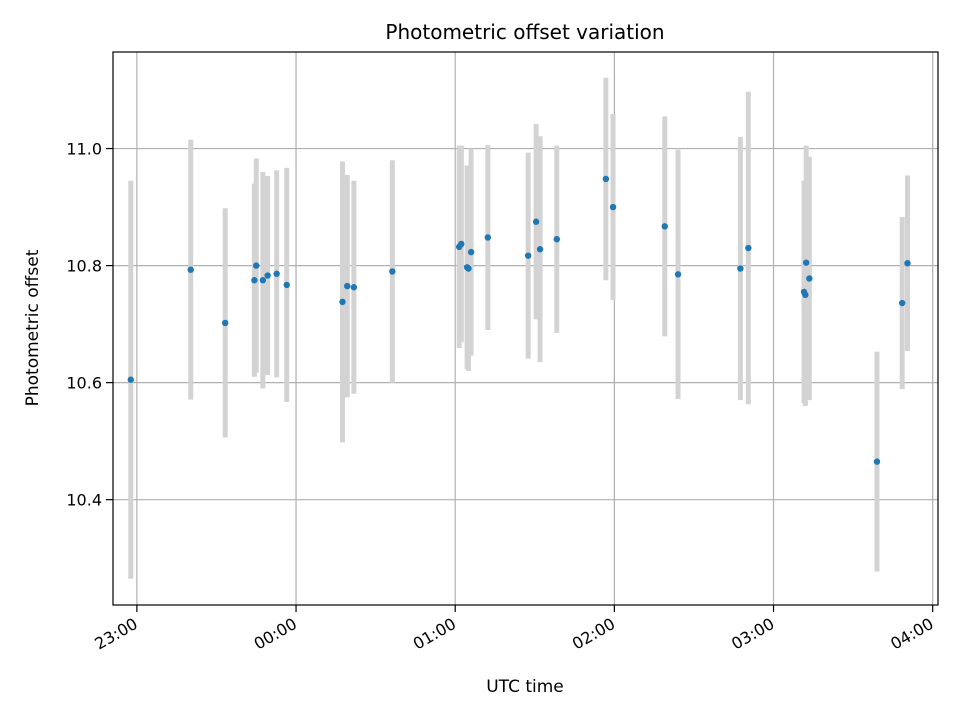 The image size is (960, 725). What do you see at coordinates (275, 634) in the screenshot?
I see `x-tick-label-1: 00:00` at bounding box center [275, 634].